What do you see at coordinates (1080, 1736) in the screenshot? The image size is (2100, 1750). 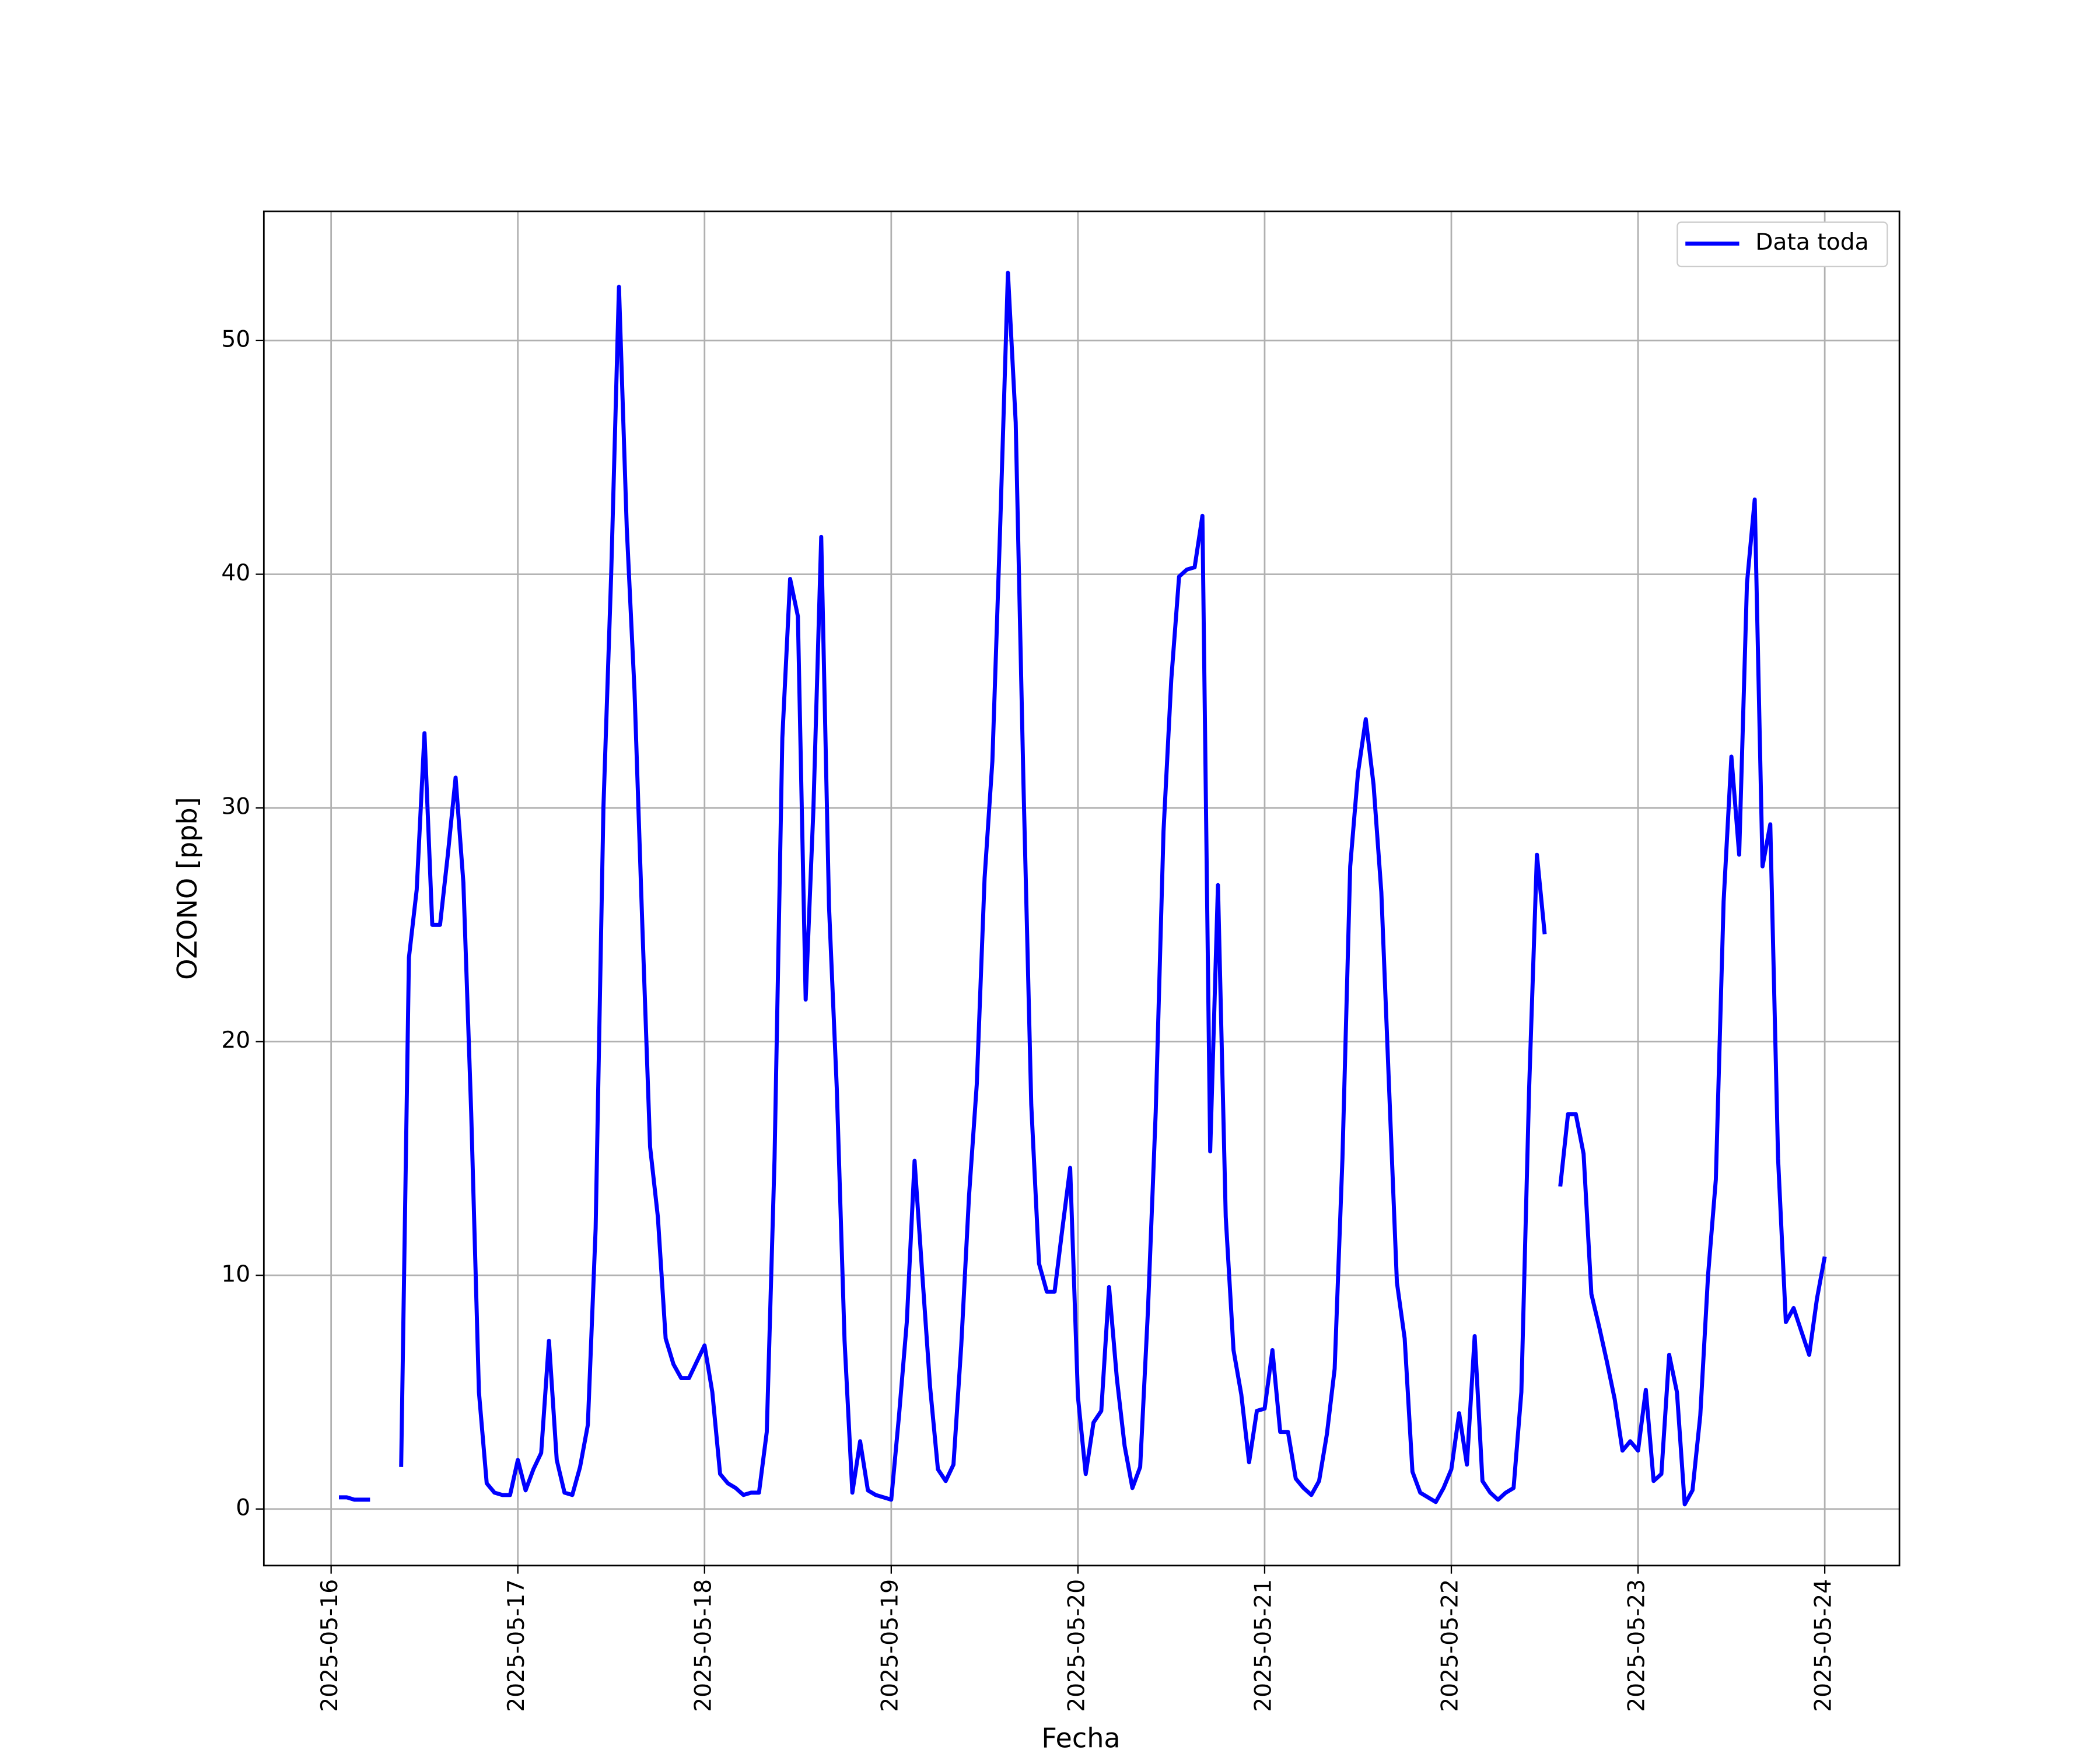 I see `x-axis-label: Fecha` at bounding box center [1080, 1736].